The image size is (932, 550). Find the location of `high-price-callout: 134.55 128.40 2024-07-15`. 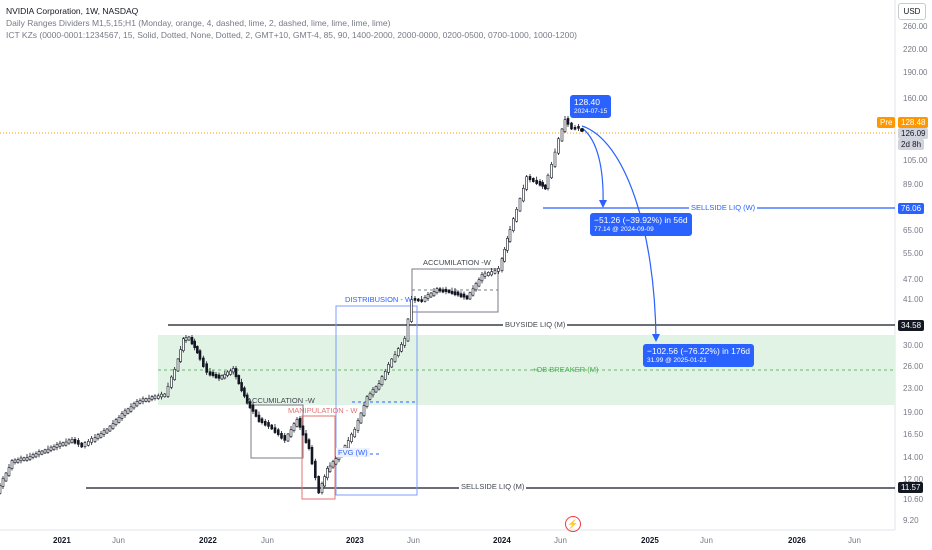

high-price-callout: 134.55 128.40 2024-07-15 is located at coordinates (590, 106).